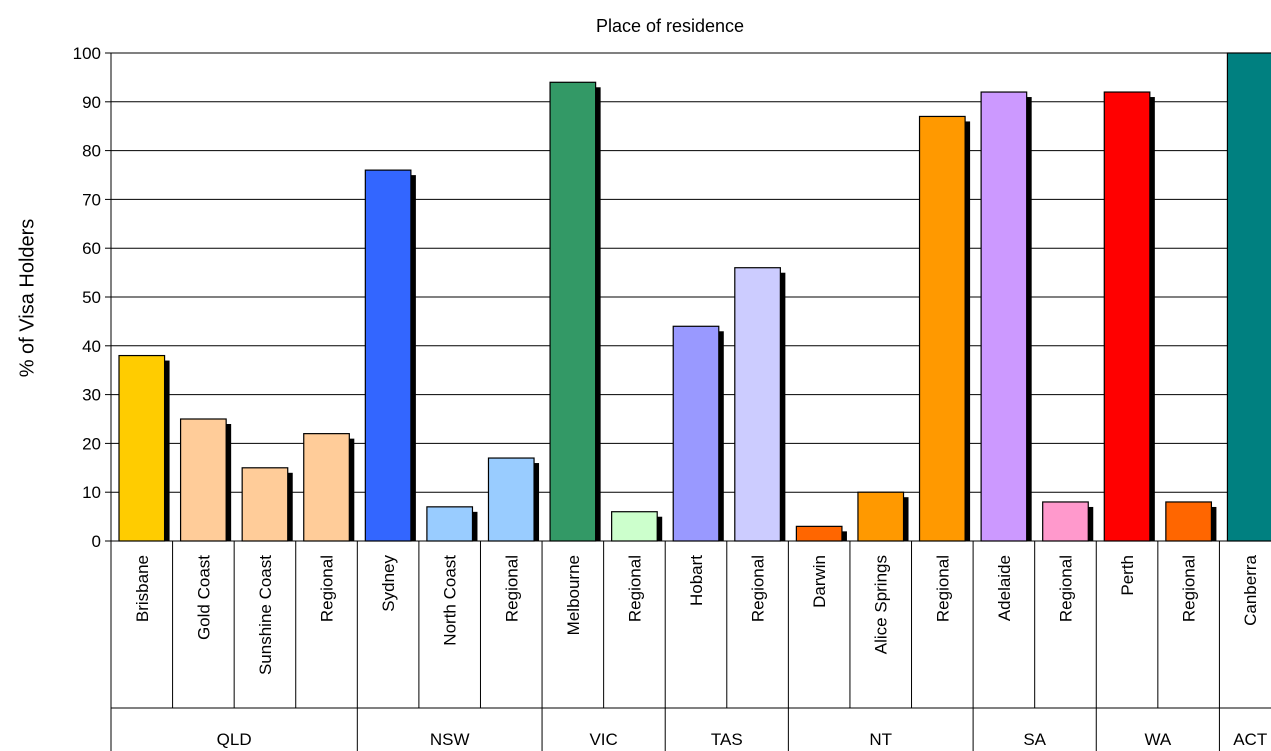 This screenshot has height=751, width=1271. I want to click on category-label: Adelaide, so click(1004, 588).